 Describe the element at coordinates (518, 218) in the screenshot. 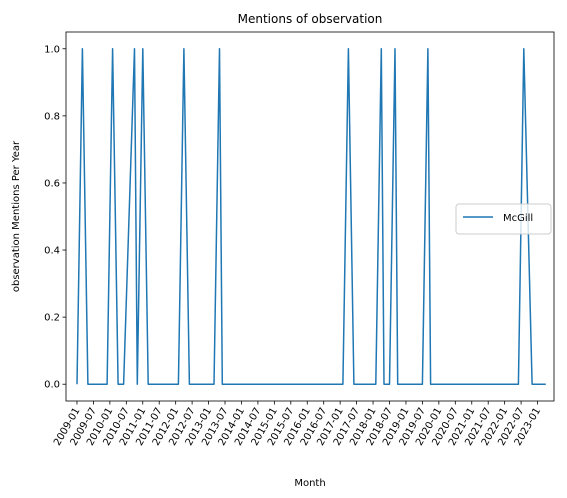

I see `legend-label-mcgill: McGill` at that location.